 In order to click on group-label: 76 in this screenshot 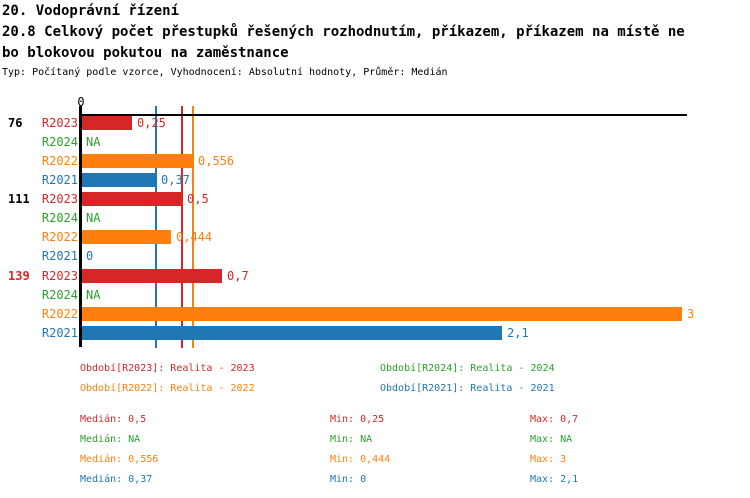, I will do `click(15, 123)`.